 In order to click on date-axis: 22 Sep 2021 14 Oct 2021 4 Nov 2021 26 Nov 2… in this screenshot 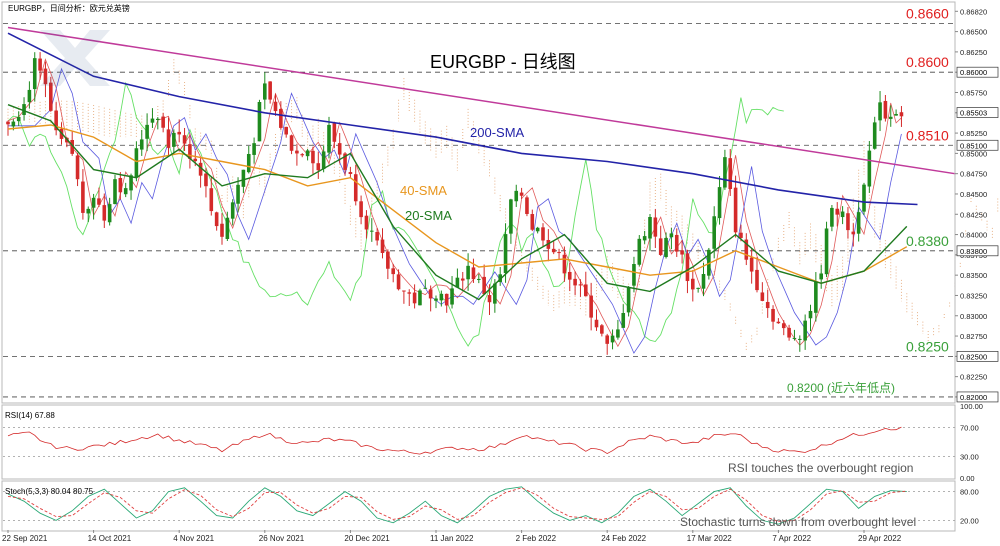, I will do `click(452, 536)`.